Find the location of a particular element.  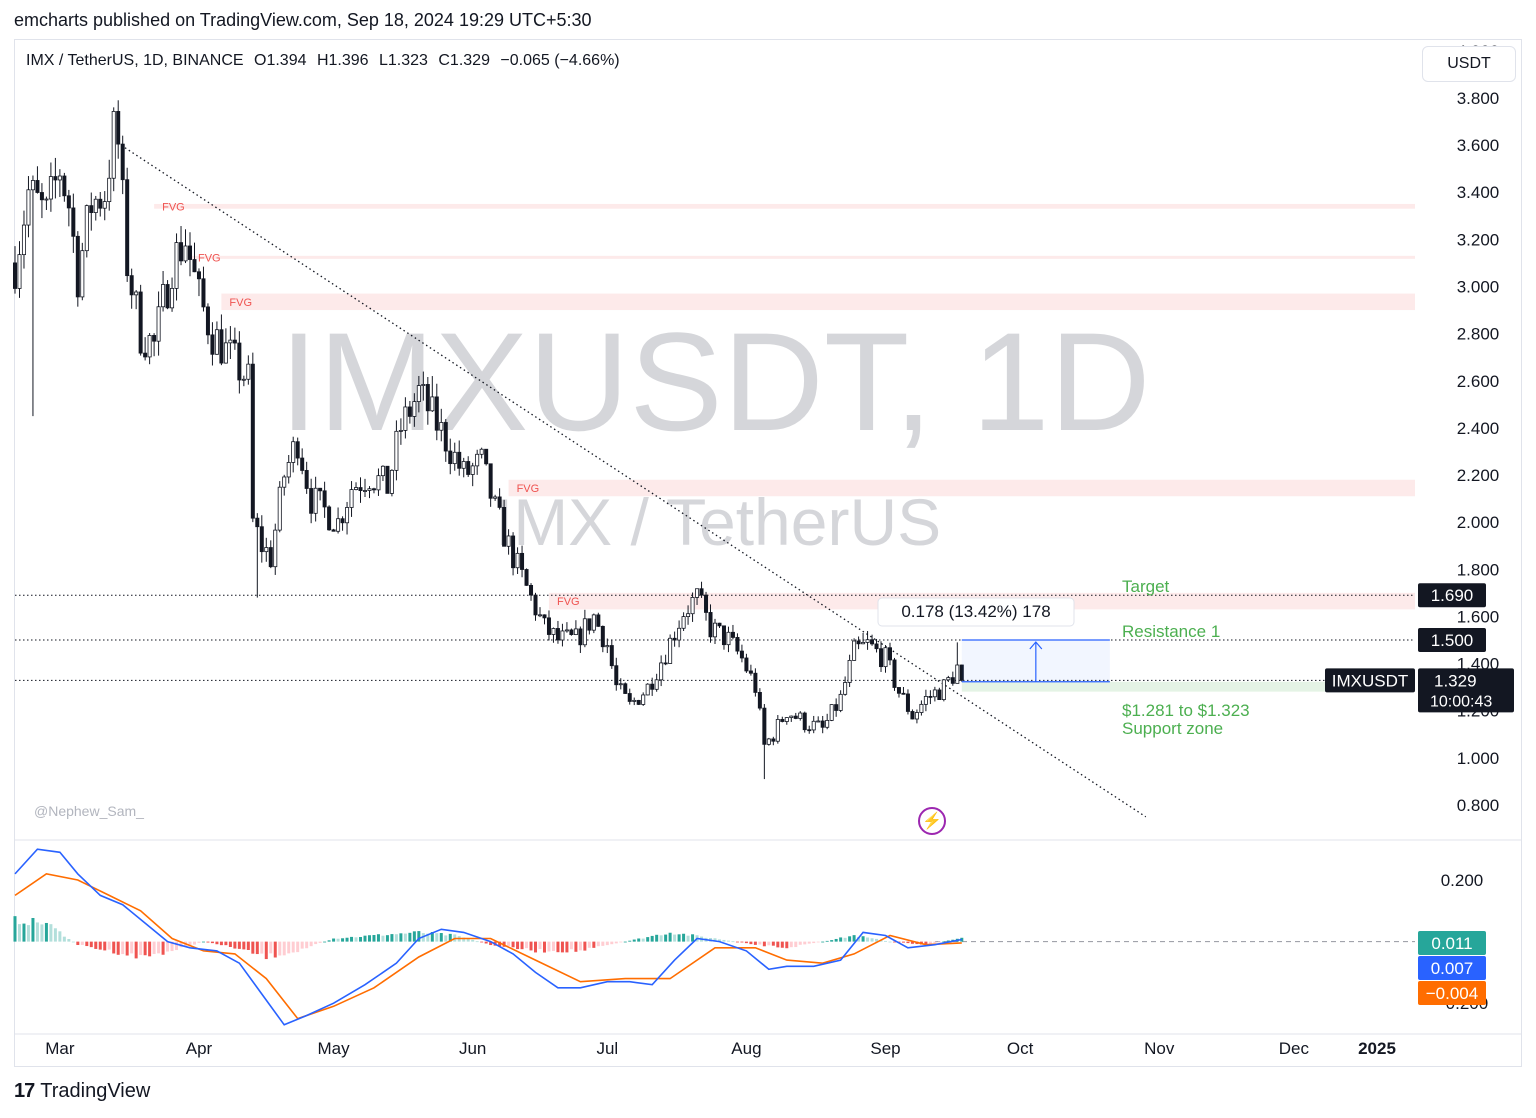

macd-tick-label: 0.200 is located at coordinates (1462, 880).